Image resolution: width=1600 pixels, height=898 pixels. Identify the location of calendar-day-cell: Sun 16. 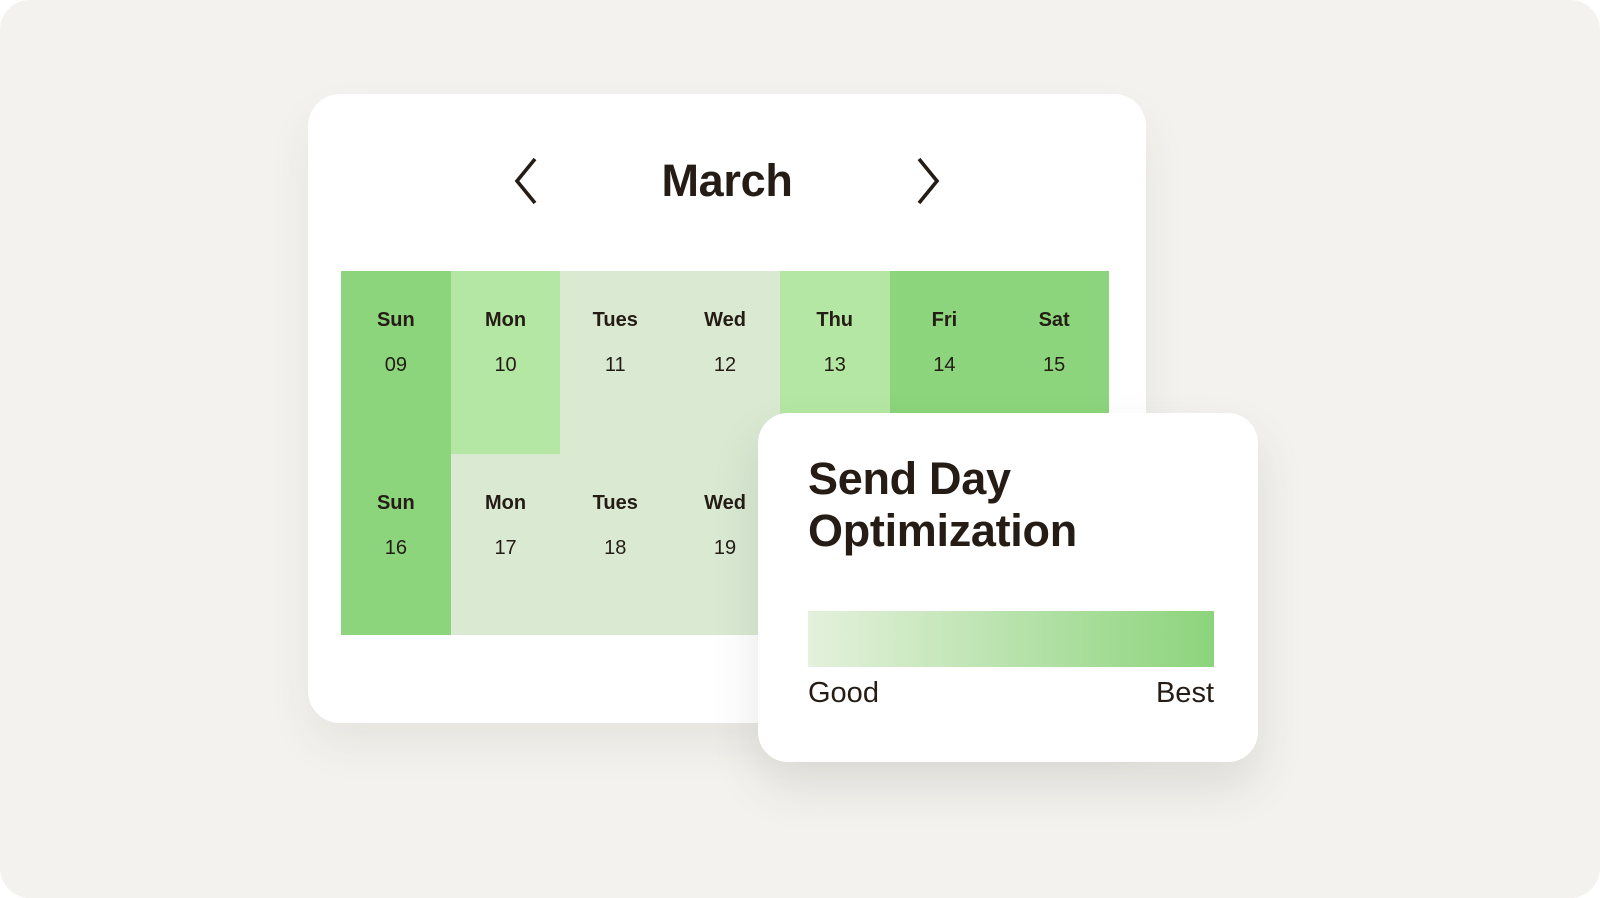
(396, 544).